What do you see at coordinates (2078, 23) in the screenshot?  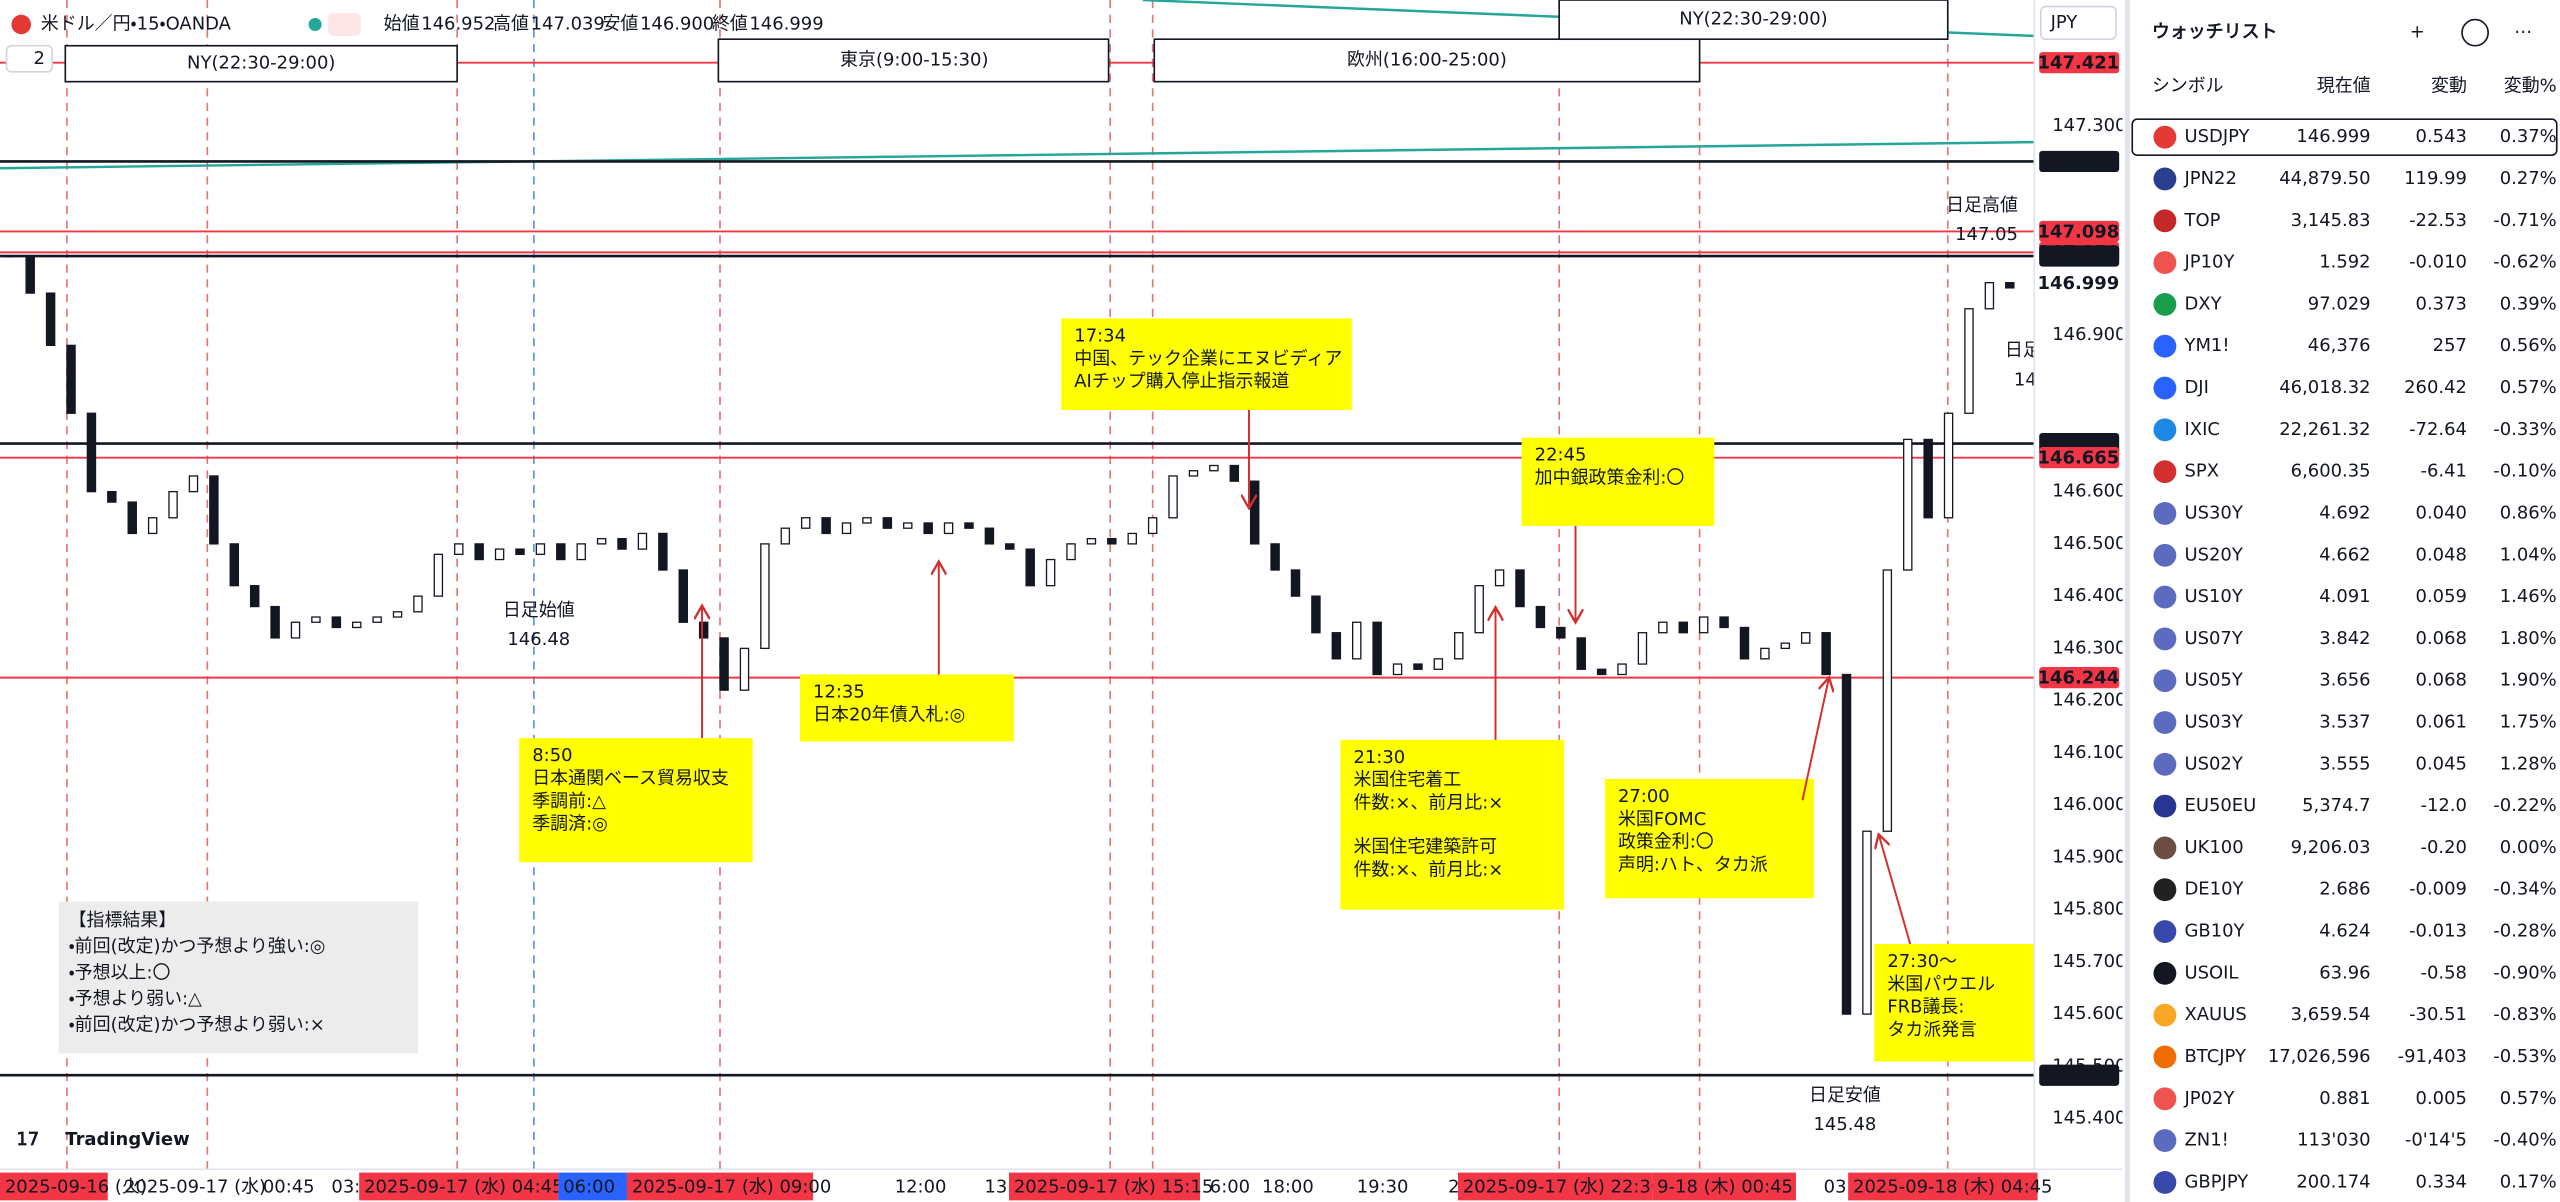 I see `currency-select` at bounding box center [2078, 23].